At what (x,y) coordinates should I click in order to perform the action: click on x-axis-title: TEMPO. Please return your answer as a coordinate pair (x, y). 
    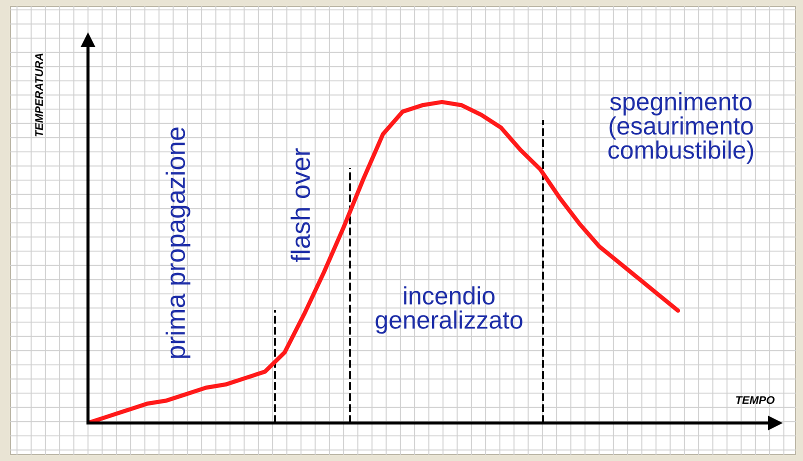
    Looking at the image, I should click on (755, 400).